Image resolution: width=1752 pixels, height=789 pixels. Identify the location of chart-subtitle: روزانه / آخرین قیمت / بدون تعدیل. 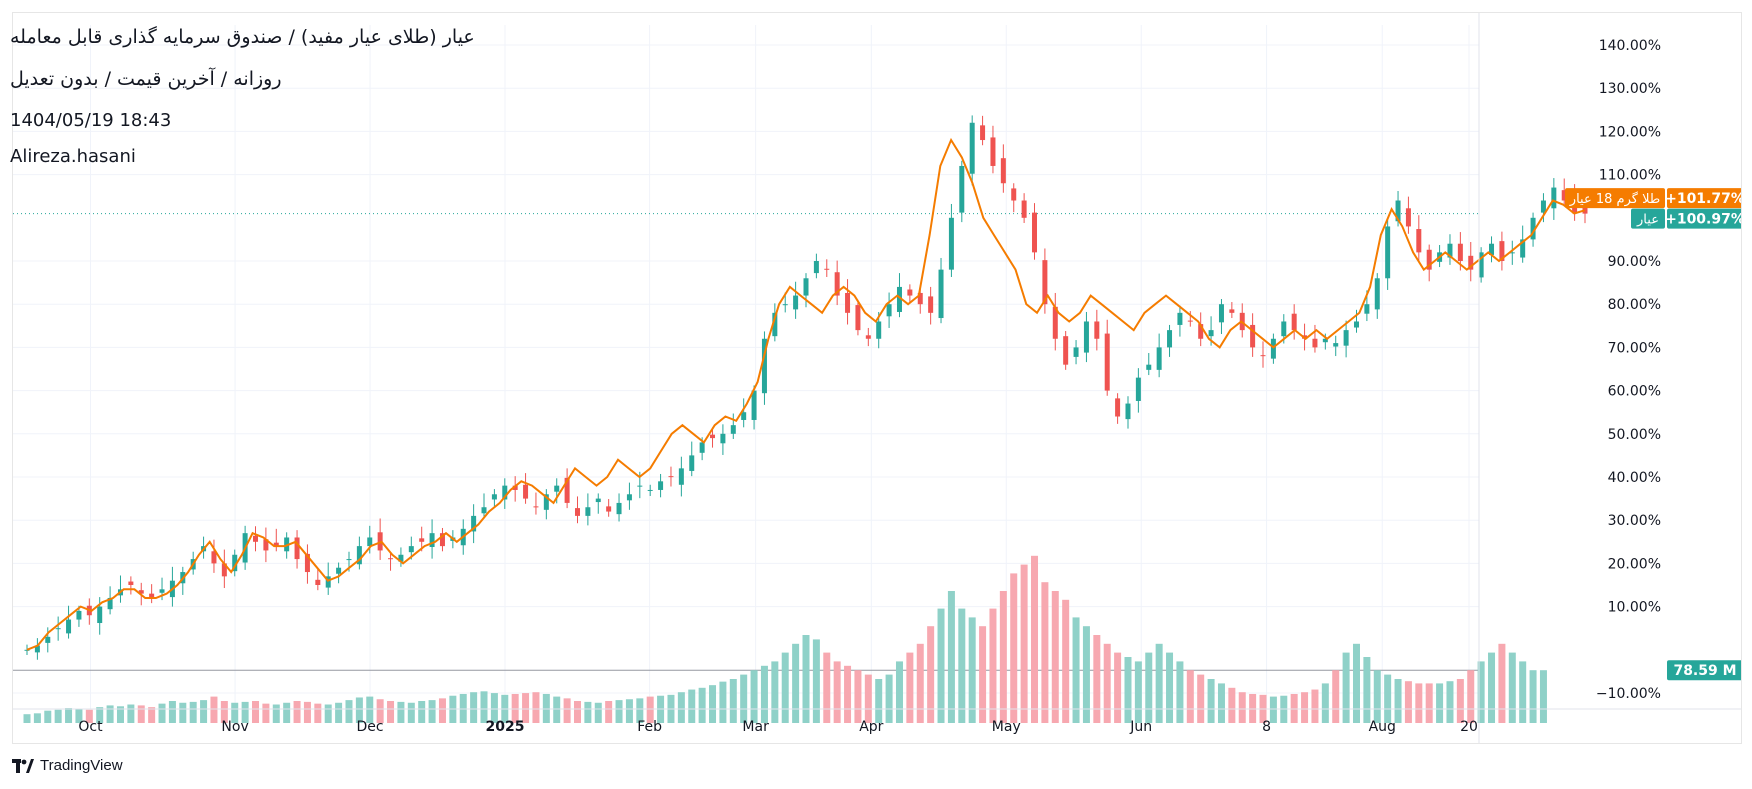
(146, 79).